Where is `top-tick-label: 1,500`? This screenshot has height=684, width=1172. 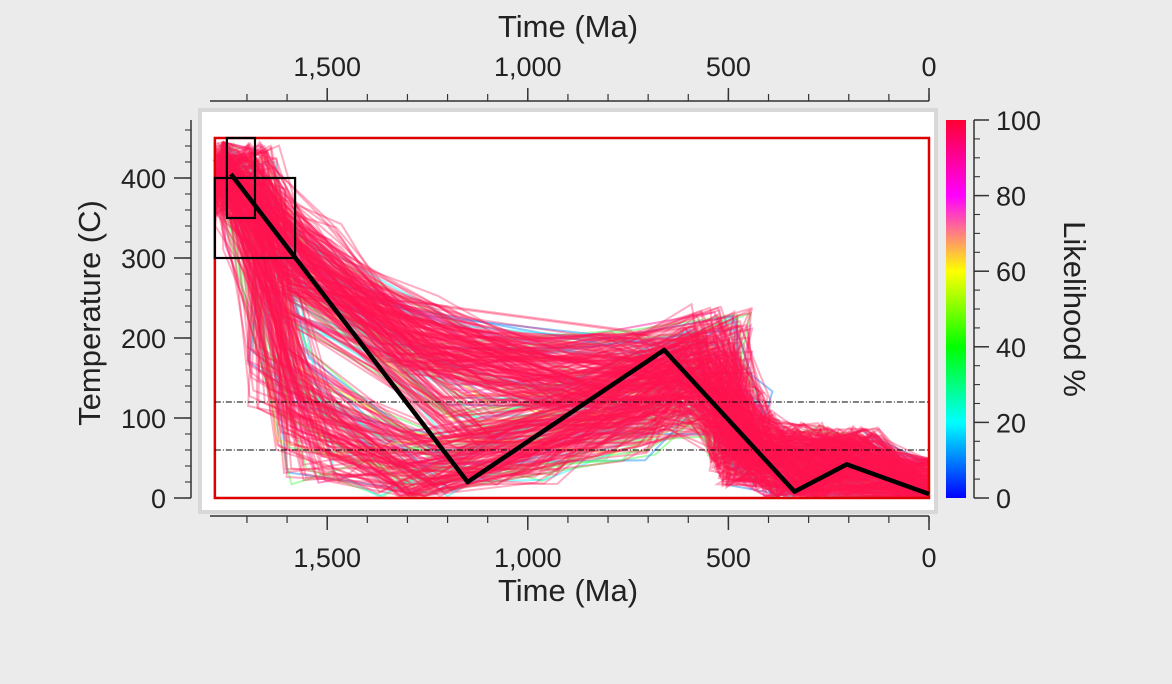
top-tick-label: 1,500 is located at coordinates (327, 67).